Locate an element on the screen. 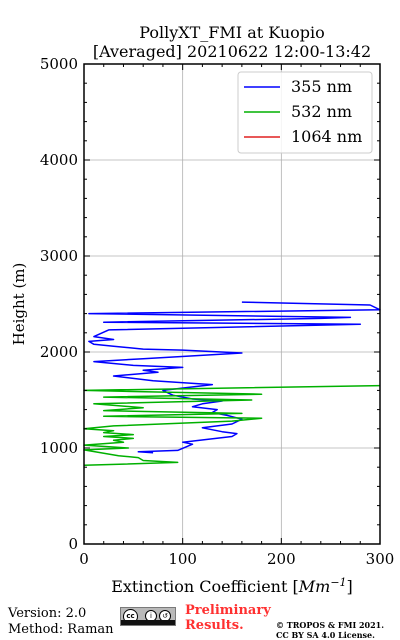 The image size is (400, 640). x-axis-label: Extinction Coefficient [Mm−1] is located at coordinates (232, 586).